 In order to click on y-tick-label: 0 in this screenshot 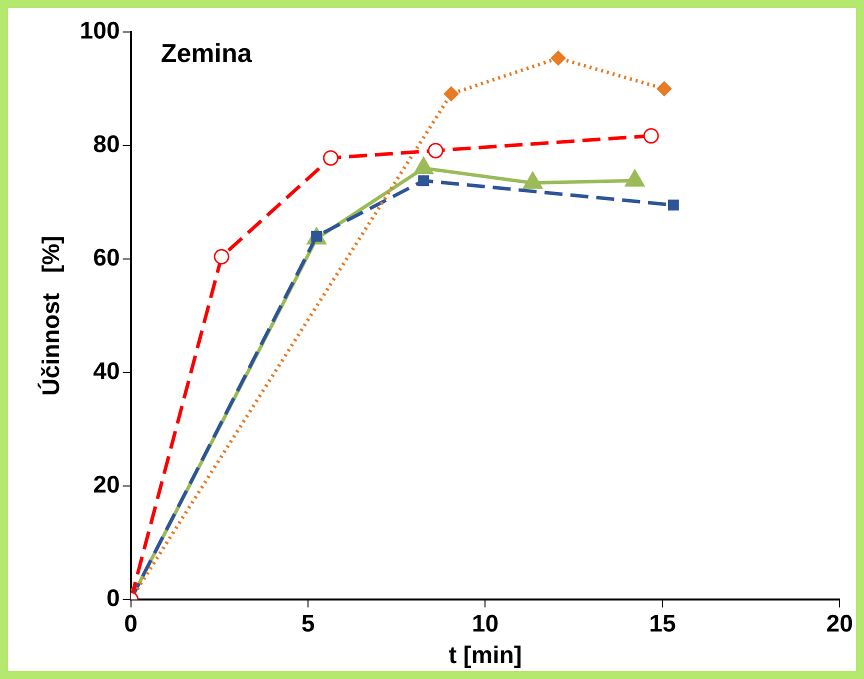, I will do `click(113, 598)`.